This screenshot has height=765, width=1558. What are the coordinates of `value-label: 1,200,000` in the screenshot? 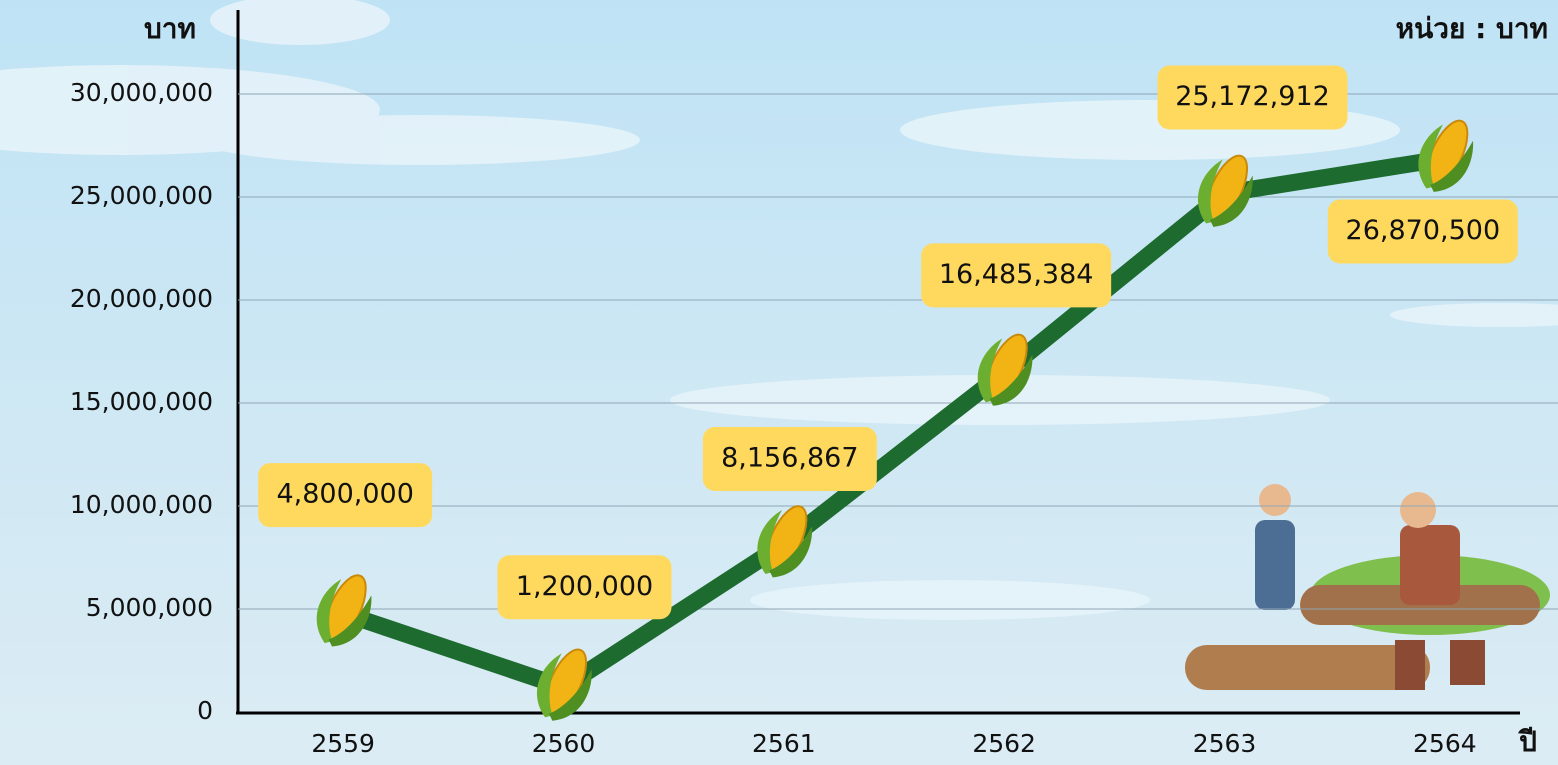 It's located at (584, 586).